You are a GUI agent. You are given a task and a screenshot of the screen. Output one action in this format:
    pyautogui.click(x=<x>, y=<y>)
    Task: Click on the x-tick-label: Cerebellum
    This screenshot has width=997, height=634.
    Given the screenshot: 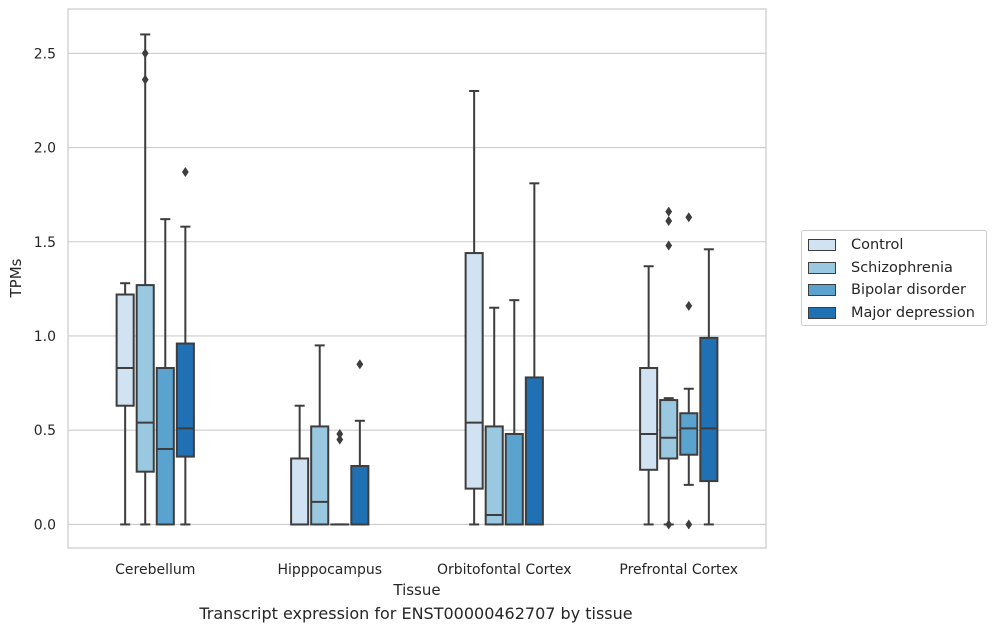 What is the action you would take?
    pyautogui.click(x=155, y=570)
    